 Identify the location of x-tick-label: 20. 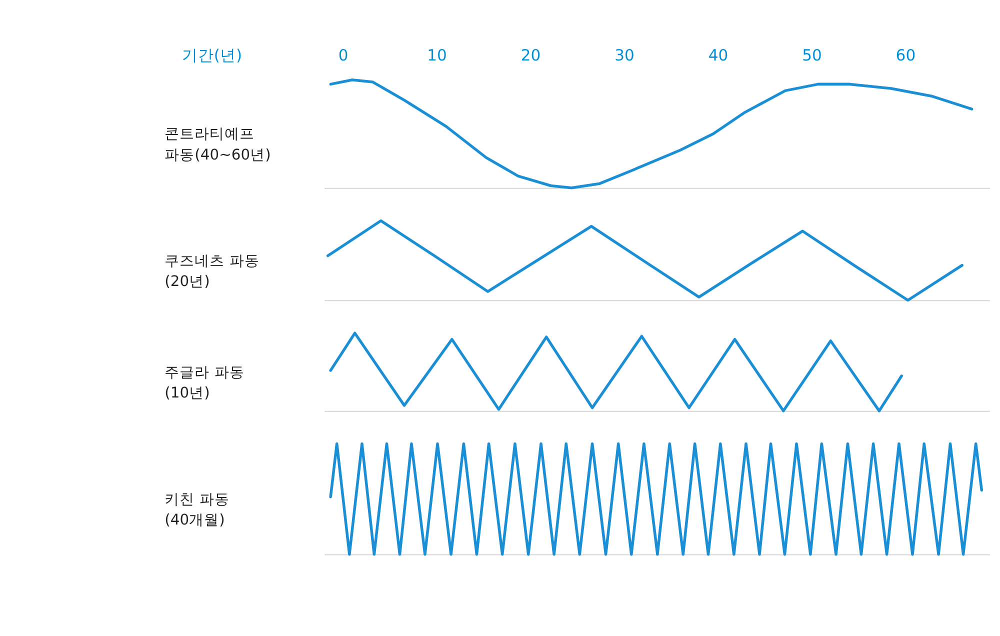
(530, 55).